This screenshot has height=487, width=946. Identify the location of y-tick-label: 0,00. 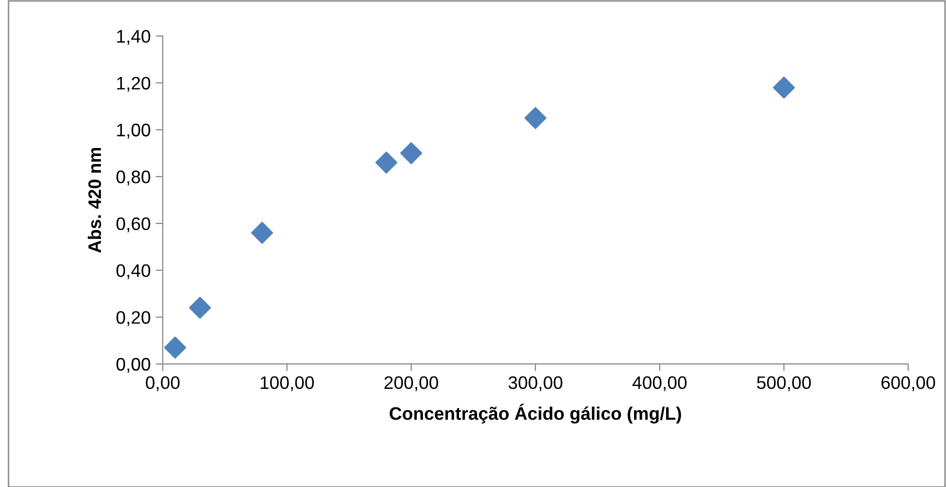
(133, 365).